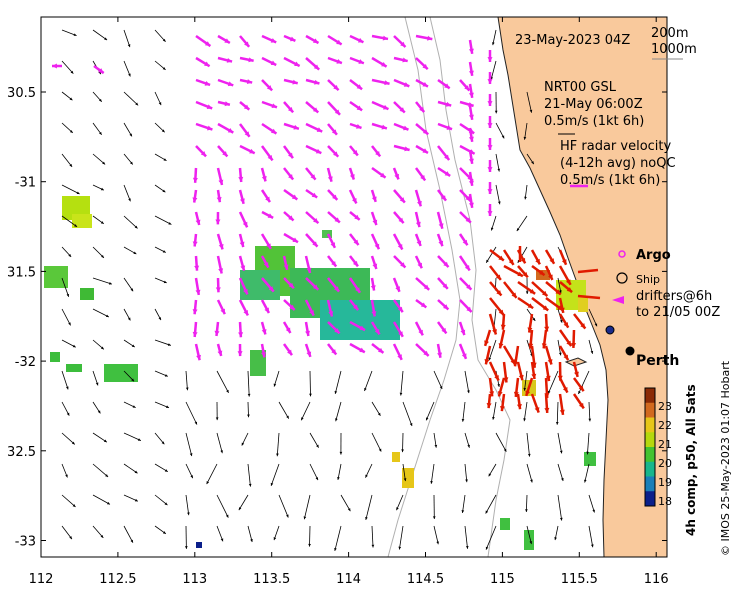 The image size is (740, 592). I want to click on x-tick-label: 112.5, so click(117, 579).